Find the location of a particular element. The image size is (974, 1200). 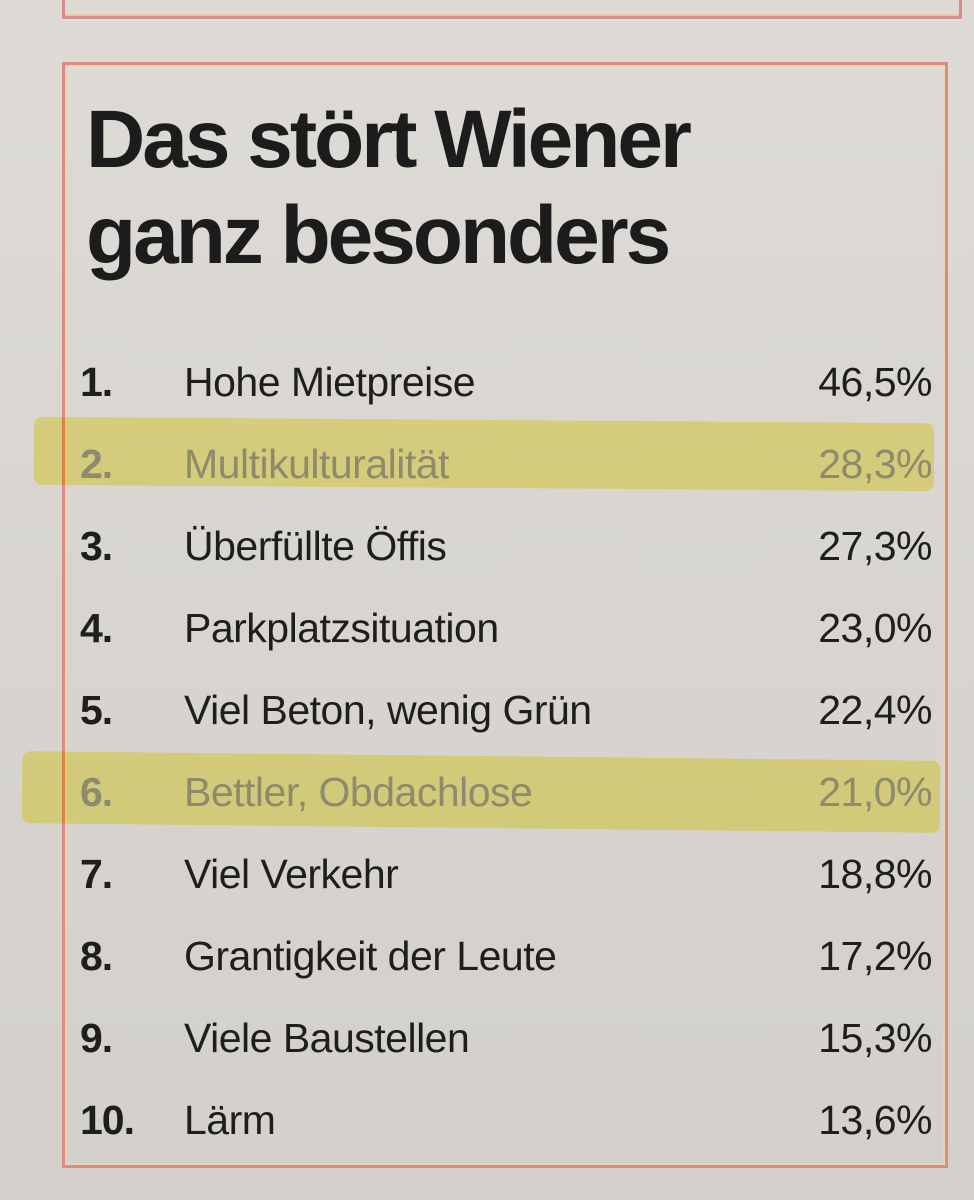

item-label: Überfüllte Öffis is located at coordinates (315, 546).